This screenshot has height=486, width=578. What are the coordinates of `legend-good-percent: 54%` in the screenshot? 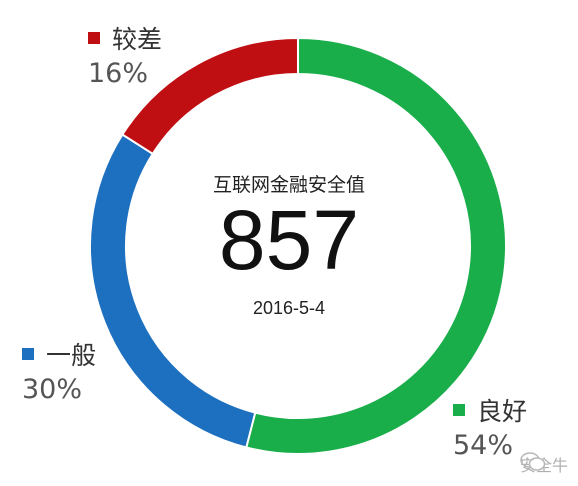 It's located at (483, 445).